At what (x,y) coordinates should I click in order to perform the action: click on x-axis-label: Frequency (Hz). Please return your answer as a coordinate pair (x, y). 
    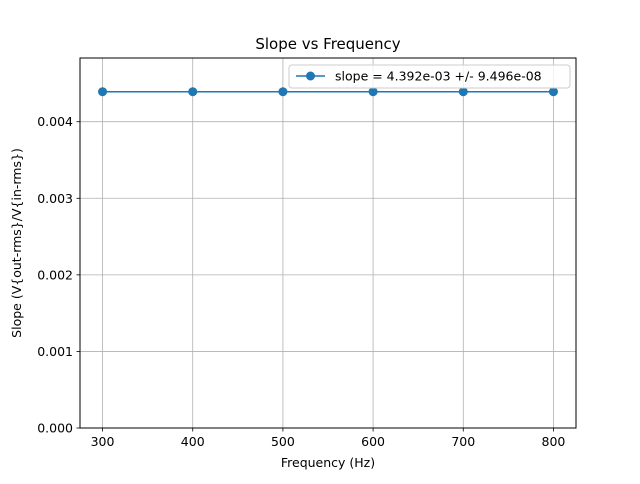
    Looking at the image, I should click on (328, 462).